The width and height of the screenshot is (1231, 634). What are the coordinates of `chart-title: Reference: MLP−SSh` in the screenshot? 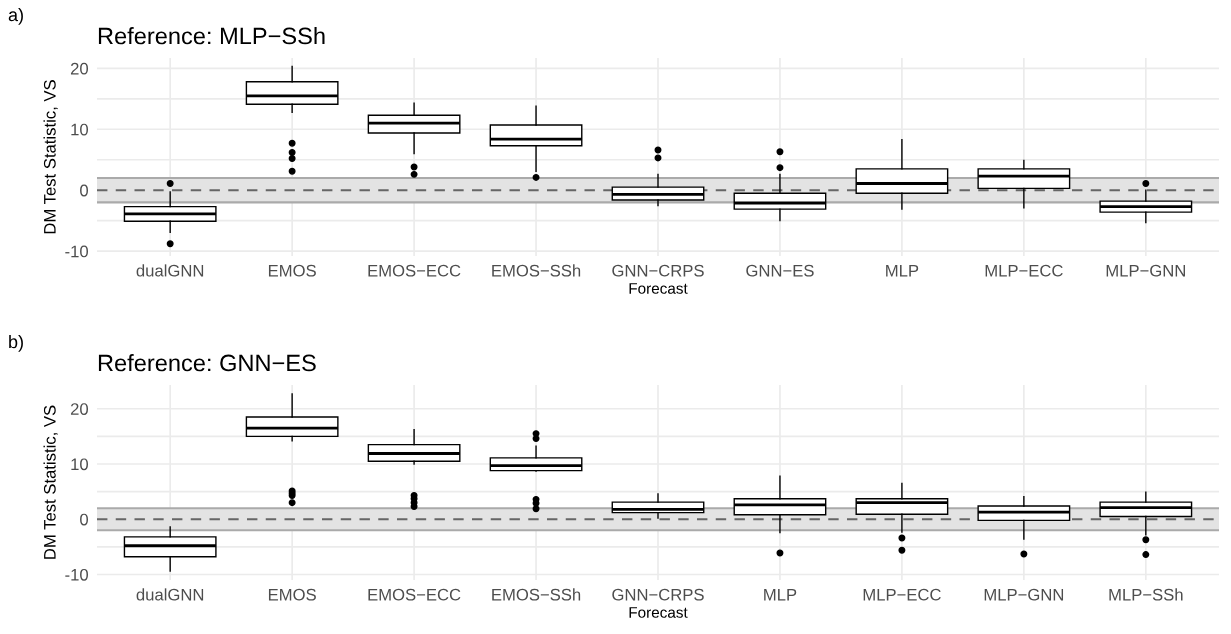 It's located at (211, 36).